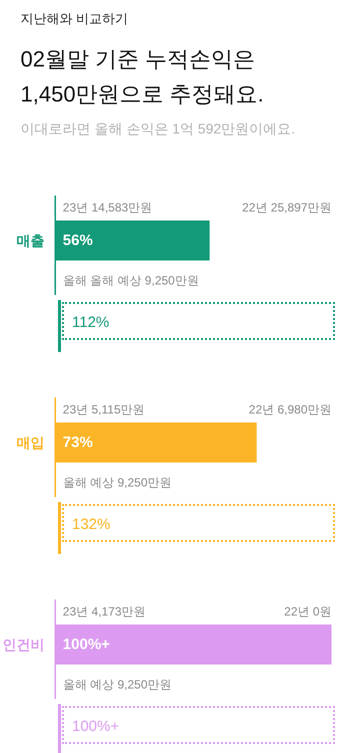 This screenshot has height=753, width=355. What do you see at coordinates (104, 611) in the screenshot?
I see `annotation: 23년 4,173만원` at bounding box center [104, 611].